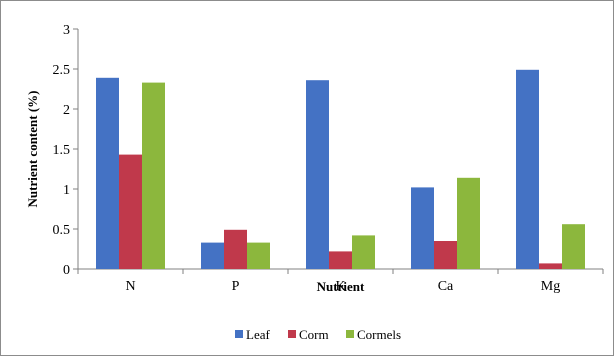 This screenshot has height=356, width=614. I want to click on legend-swatch-cormels, so click(350, 334).